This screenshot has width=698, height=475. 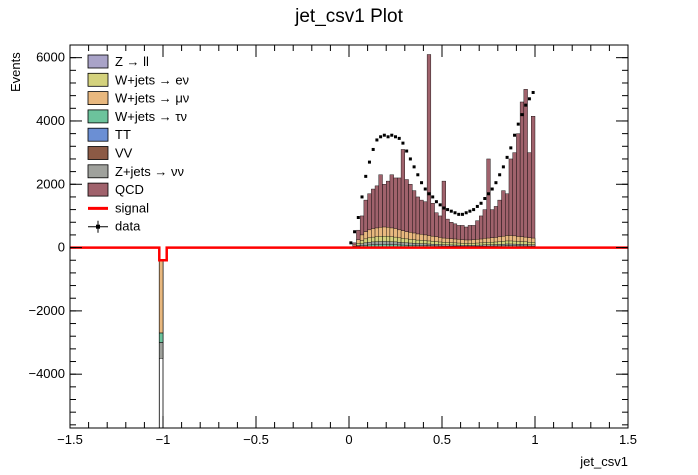 I want to click on x-tick-label: 0.5, so click(x=442, y=439).